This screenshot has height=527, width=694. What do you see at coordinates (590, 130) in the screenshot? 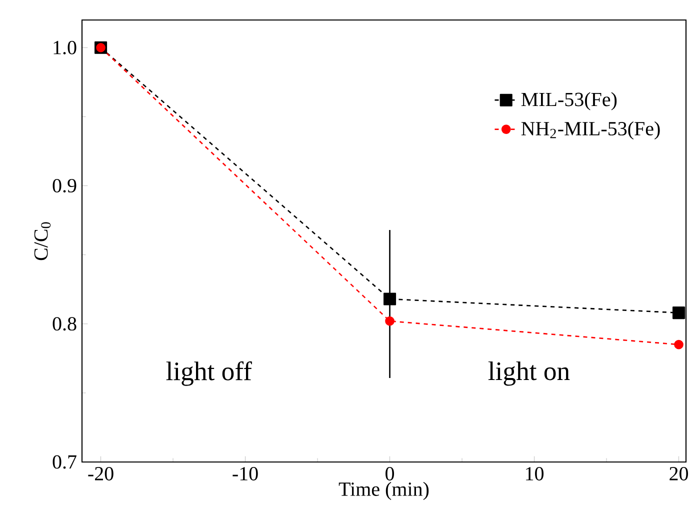
I see `legend-label: NH$_{2}$-MIL-53(Fe)` at bounding box center [590, 130].